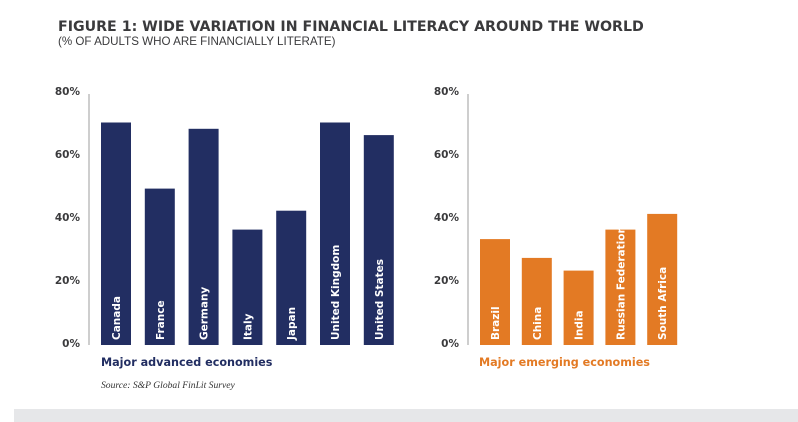 Image resolution: width=798 pixels, height=422 pixels. Describe the element at coordinates (380, 299) in the screenshot. I see `bar-label: United States` at that location.